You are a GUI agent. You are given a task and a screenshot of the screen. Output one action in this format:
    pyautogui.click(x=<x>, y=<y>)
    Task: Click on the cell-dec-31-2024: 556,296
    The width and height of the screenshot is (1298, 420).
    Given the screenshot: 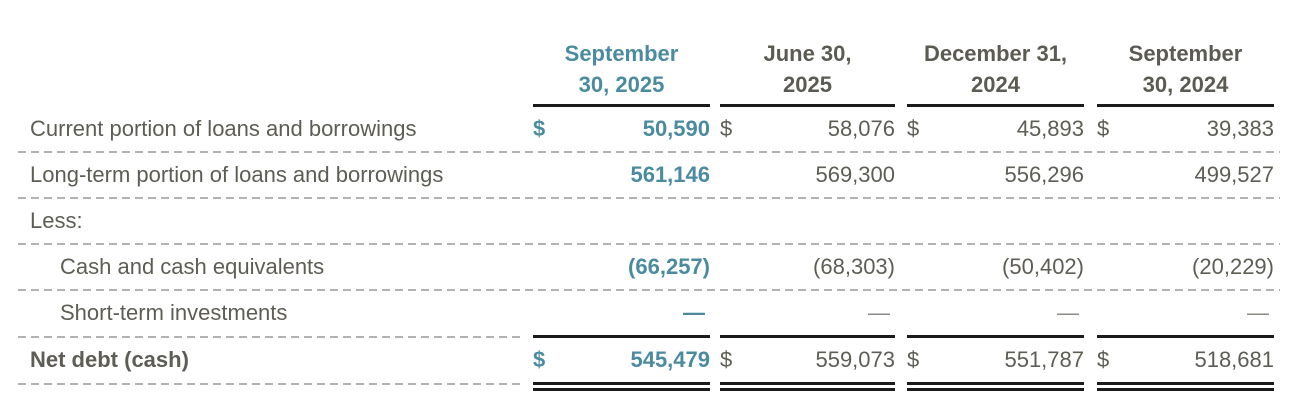 What is the action you would take?
    pyautogui.click(x=995, y=175)
    